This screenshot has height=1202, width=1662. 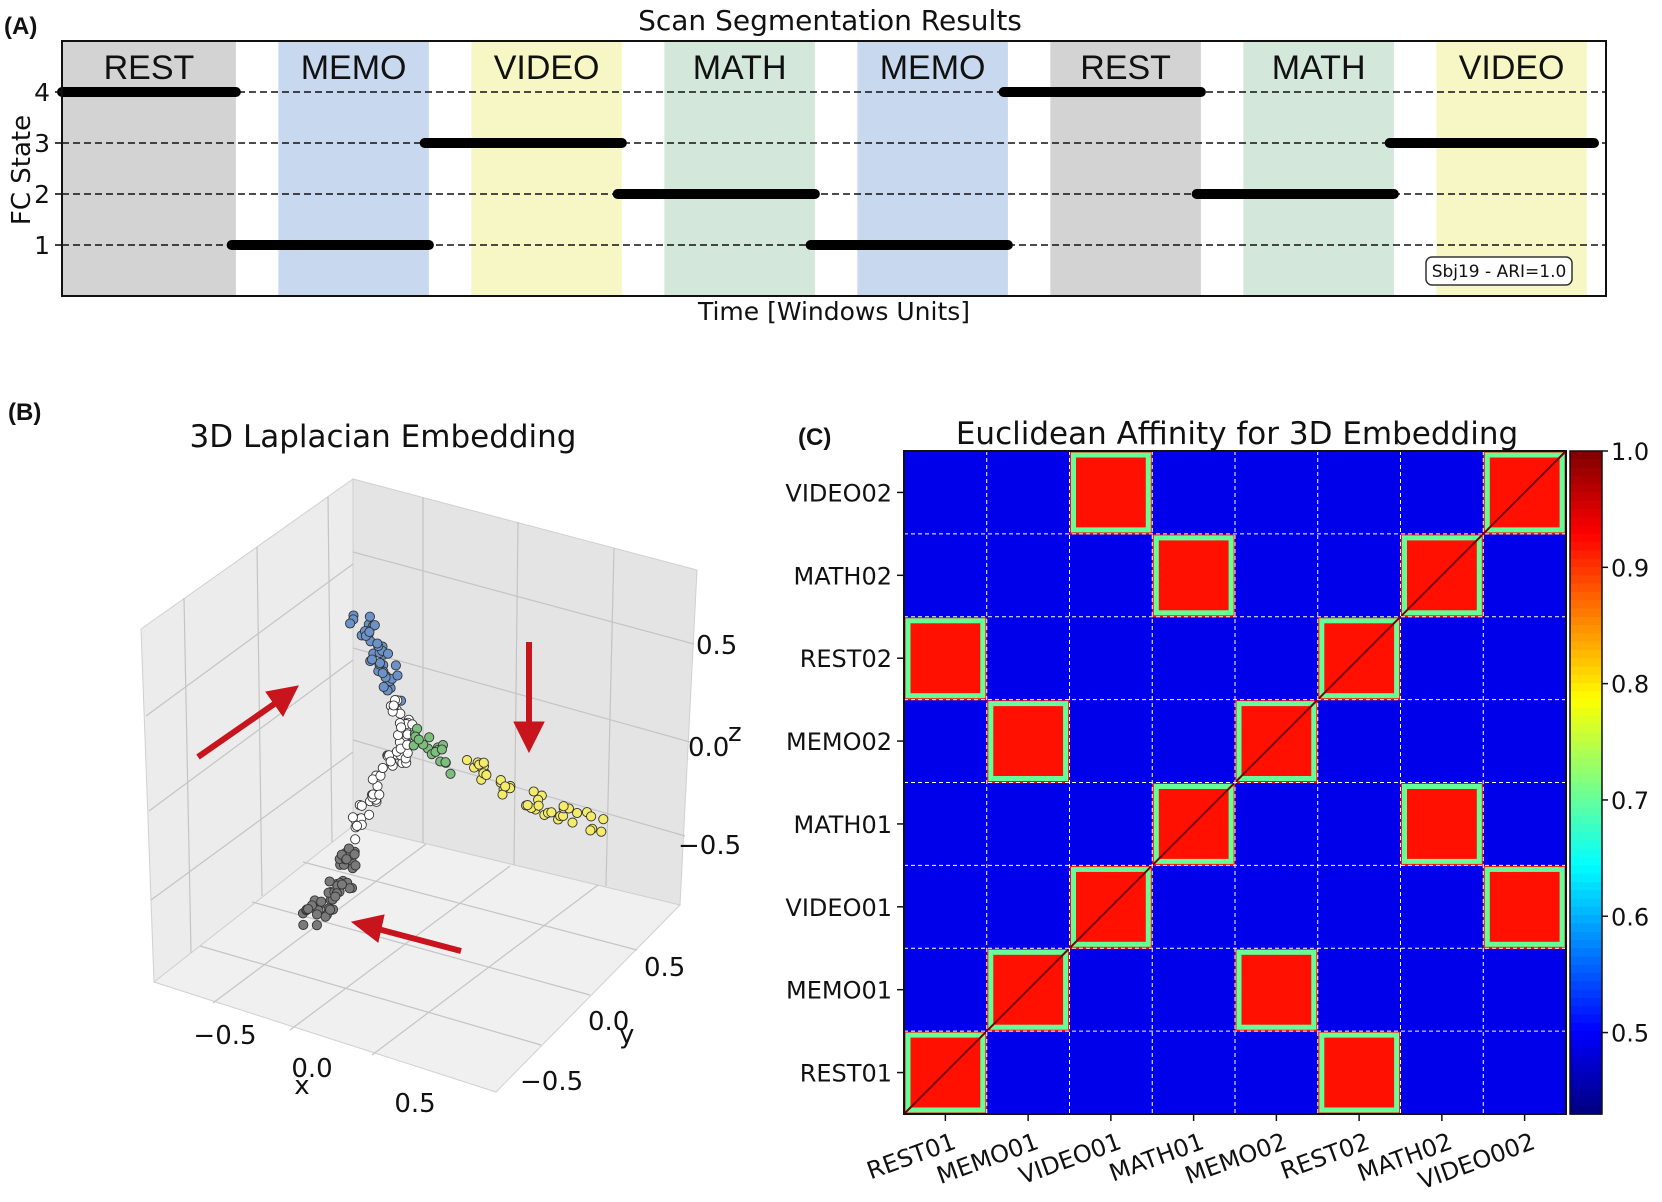 I want to click on affinity-title: Euclidean Affinity for 3D Embedding, so click(x=1237, y=434).